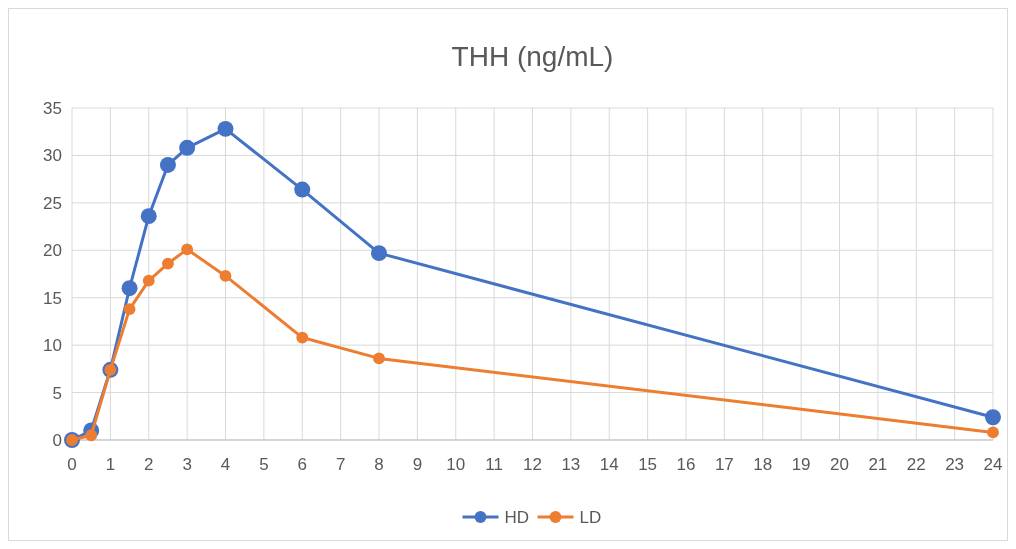 This screenshot has width=1016, height=549. I want to click on x-tick-label: 19, so click(801, 464).